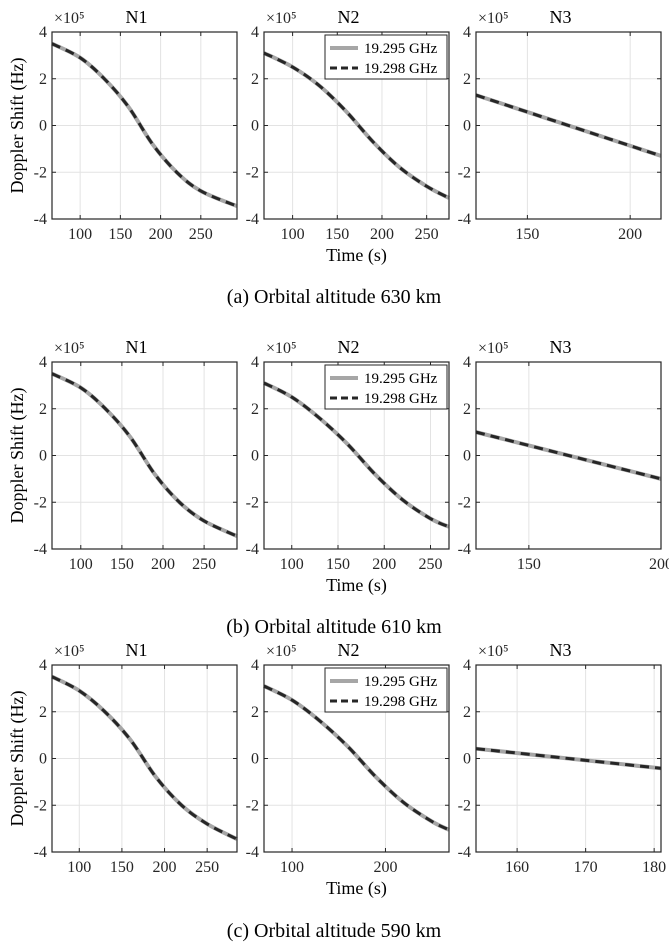  What do you see at coordinates (334, 297) in the screenshot?
I see `subfigure-caption: (a) Orbital altitude 630 km` at bounding box center [334, 297].